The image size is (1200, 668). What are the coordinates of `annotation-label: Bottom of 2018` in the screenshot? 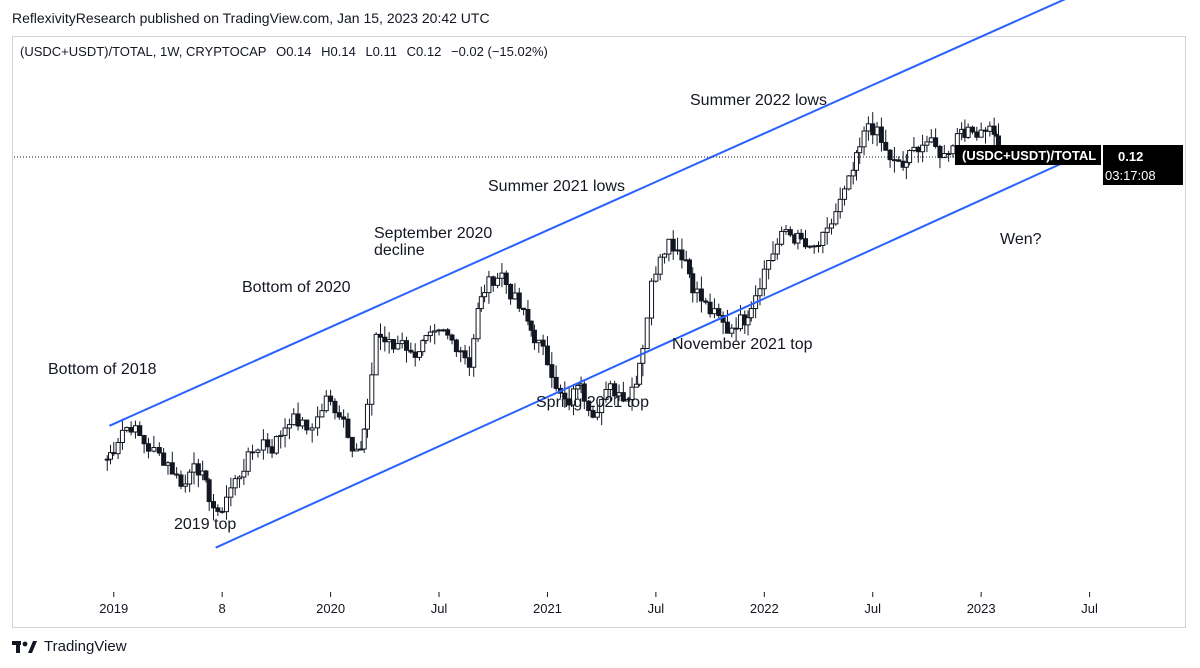 It's located at (102, 369).